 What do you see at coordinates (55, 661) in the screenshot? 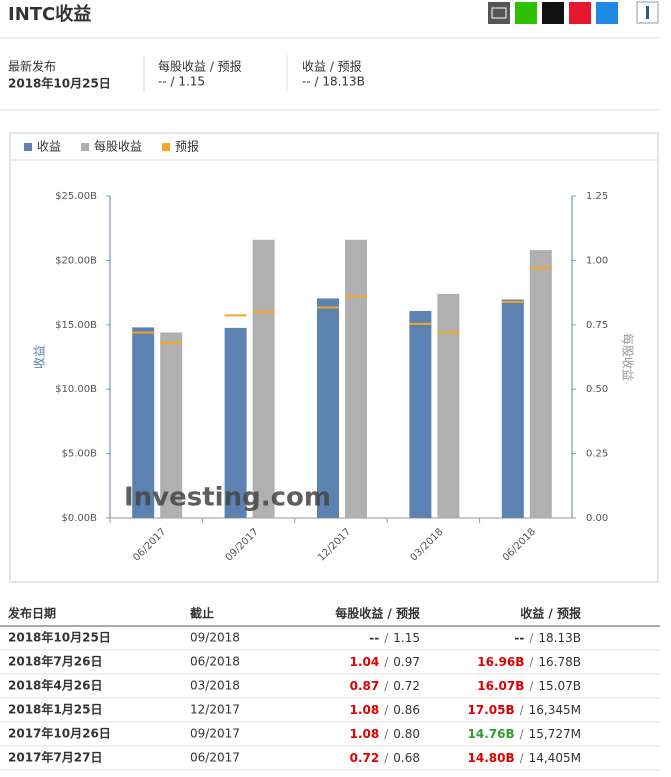
I see `date-cell: 2018年7月26日` at bounding box center [55, 661].